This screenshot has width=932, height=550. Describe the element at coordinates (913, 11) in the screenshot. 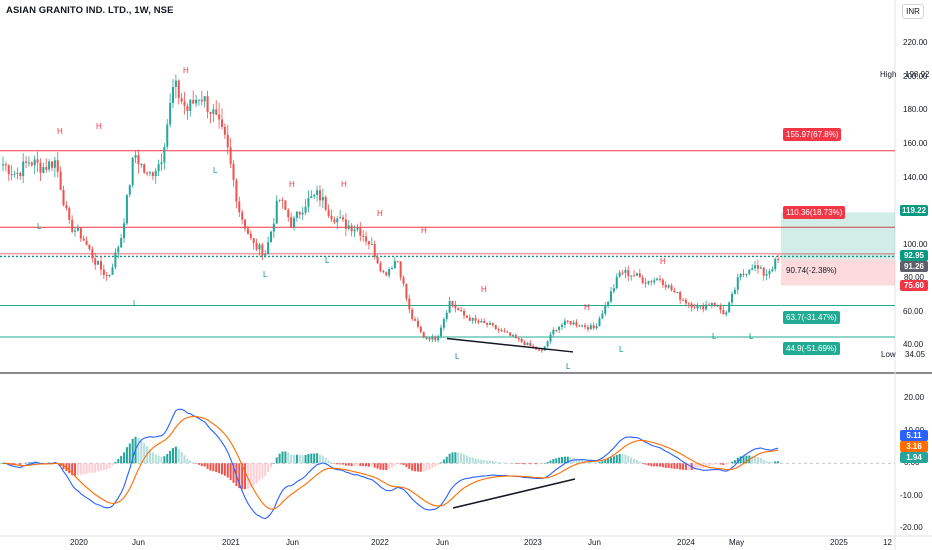

I see `currency-button: INR` at that location.